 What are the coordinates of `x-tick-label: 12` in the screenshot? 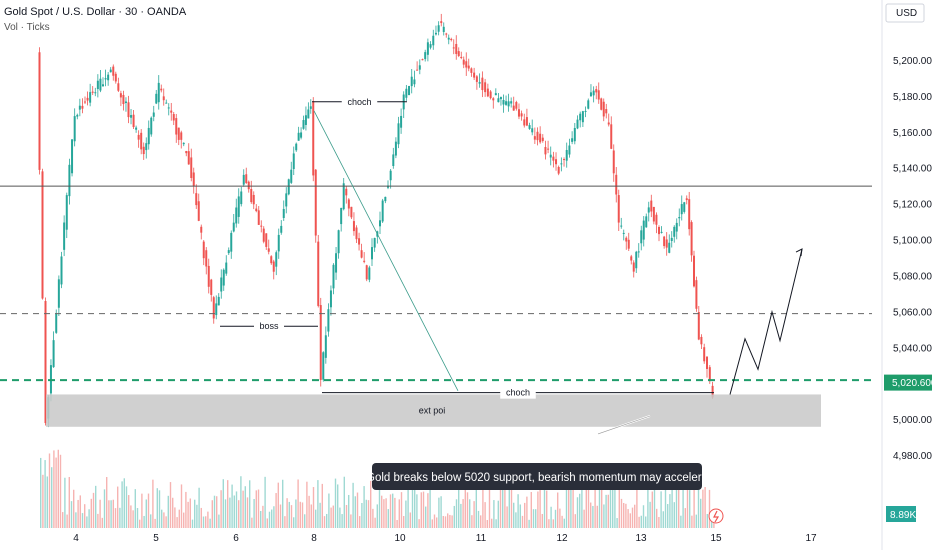 It's located at (562, 538).